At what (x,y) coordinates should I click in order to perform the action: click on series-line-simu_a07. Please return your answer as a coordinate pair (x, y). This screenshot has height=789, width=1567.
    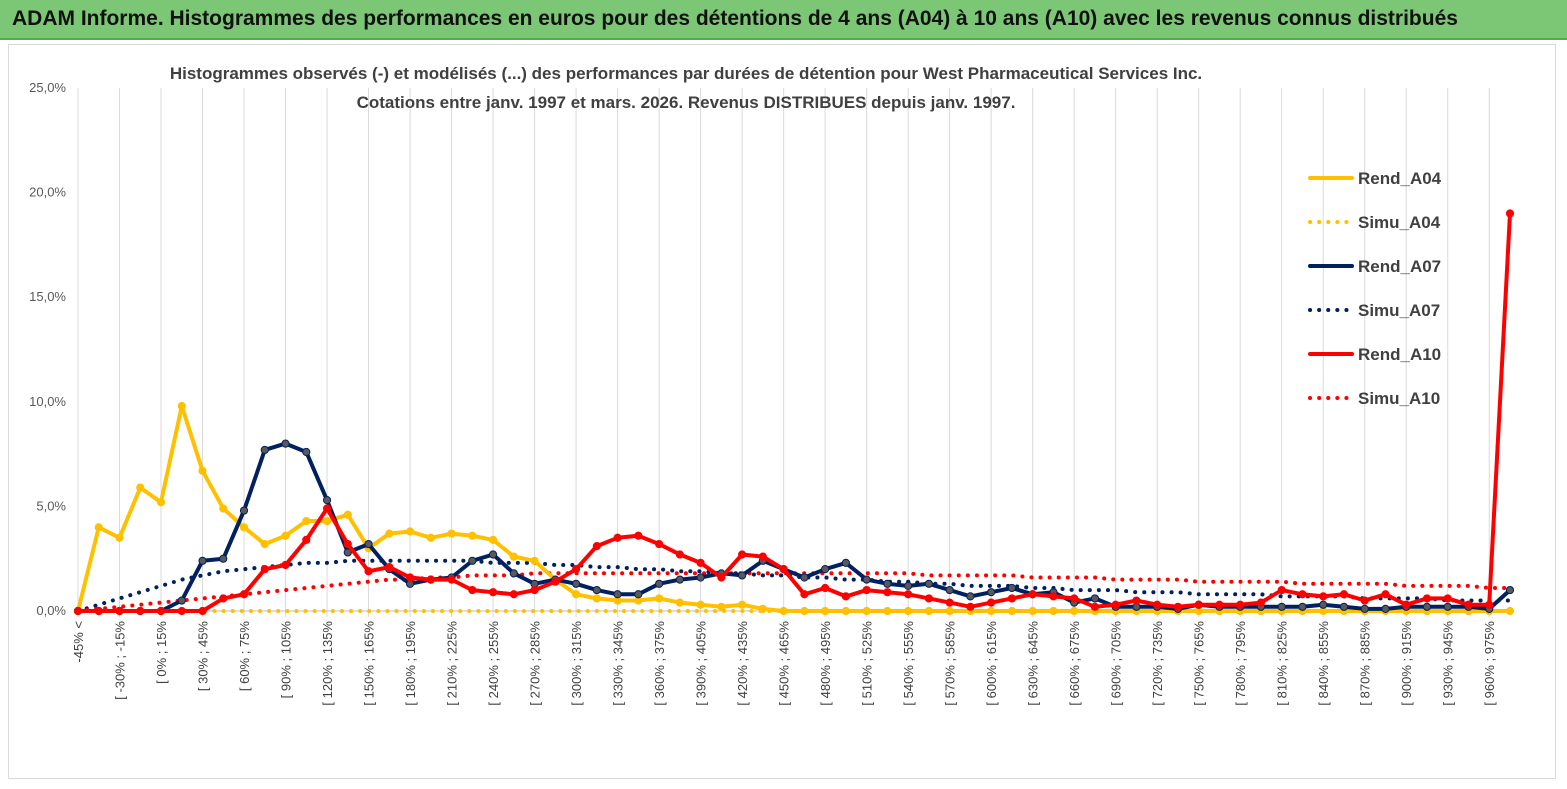
    Looking at the image, I should click on (794, 585).